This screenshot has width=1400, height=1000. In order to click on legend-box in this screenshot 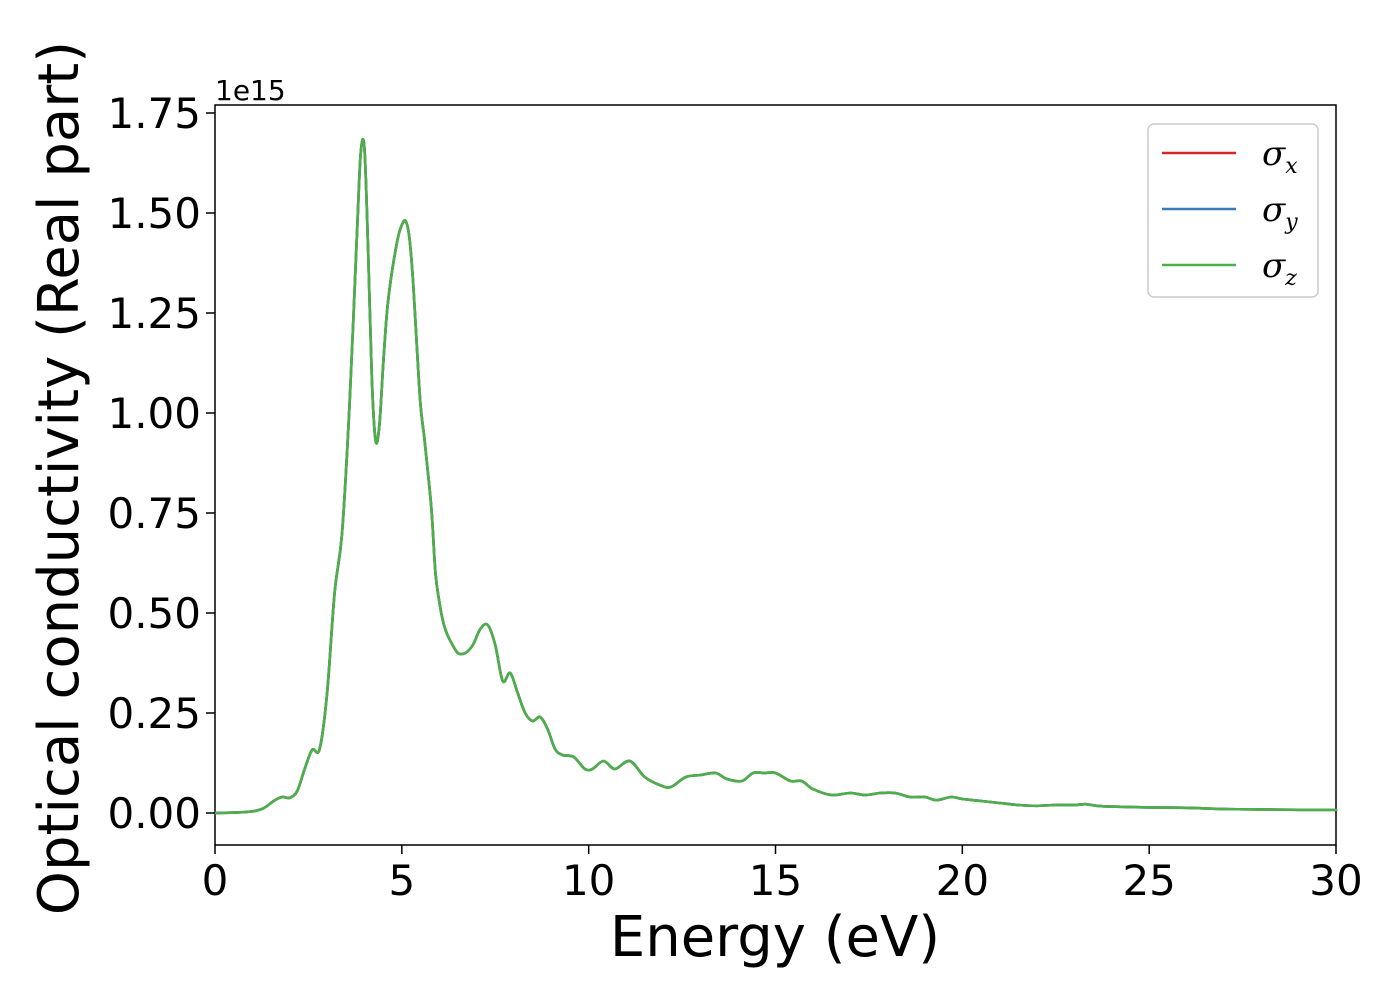, I will do `click(1233, 210)`.